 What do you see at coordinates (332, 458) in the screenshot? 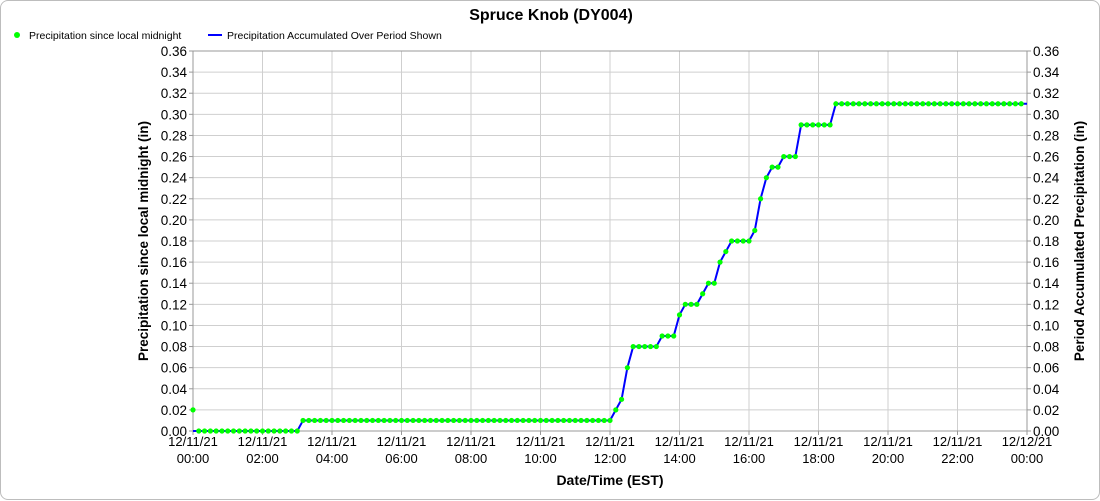
I see `x-tick-label-time: 04:00` at bounding box center [332, 458].